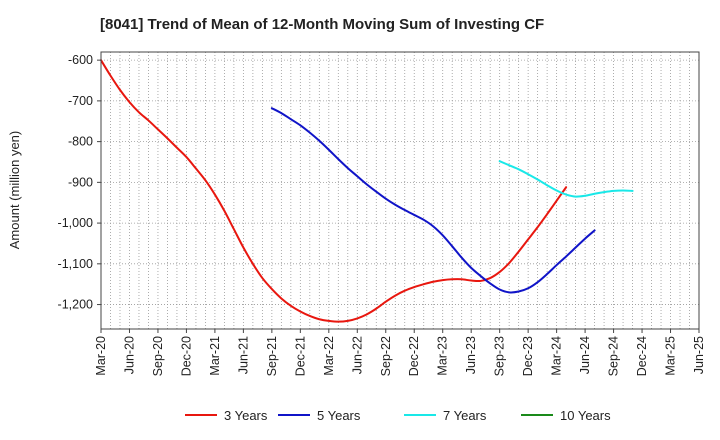 The width and height of the screenshot is (720, 440). I want to click on x-tick-label: Sep-22, so click(386, 356).